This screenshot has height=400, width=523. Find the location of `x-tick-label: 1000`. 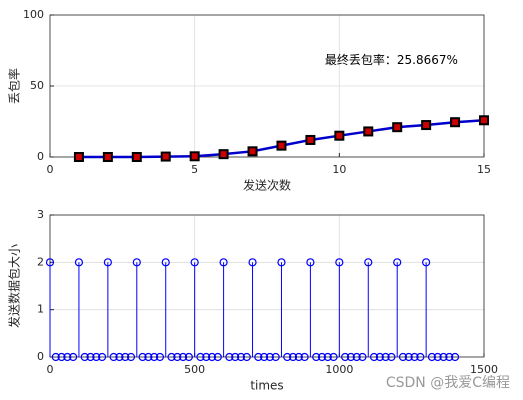

x-tick-label: 1000 is located at coordinates (339, 369).